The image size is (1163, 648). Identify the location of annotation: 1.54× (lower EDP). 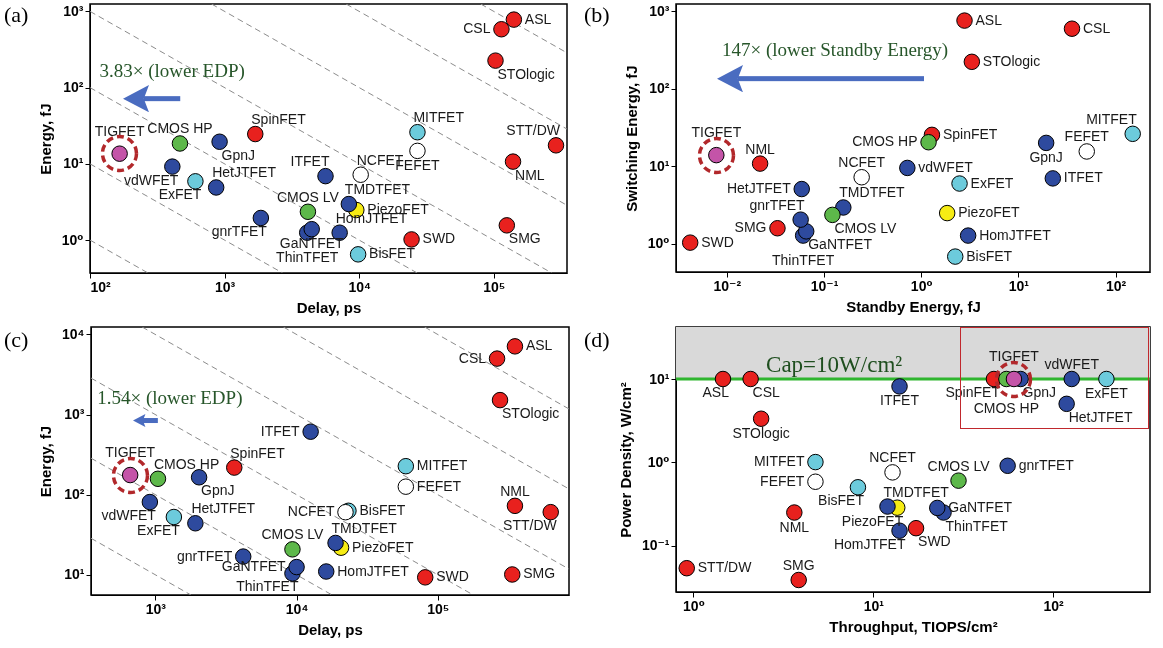
(170, 398).